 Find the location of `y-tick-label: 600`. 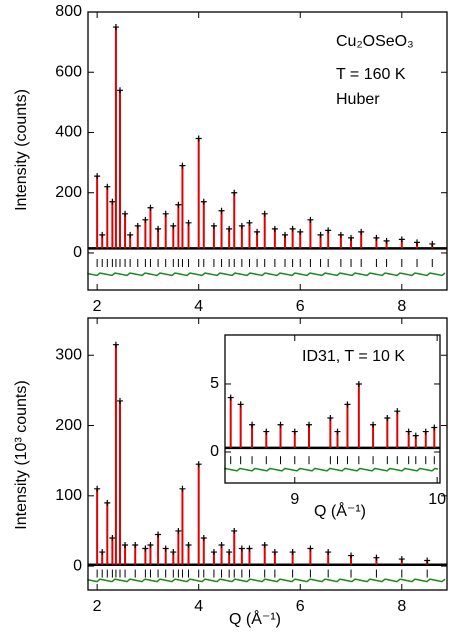

y-tick-label: 600 is located at coordinates (68, 71).